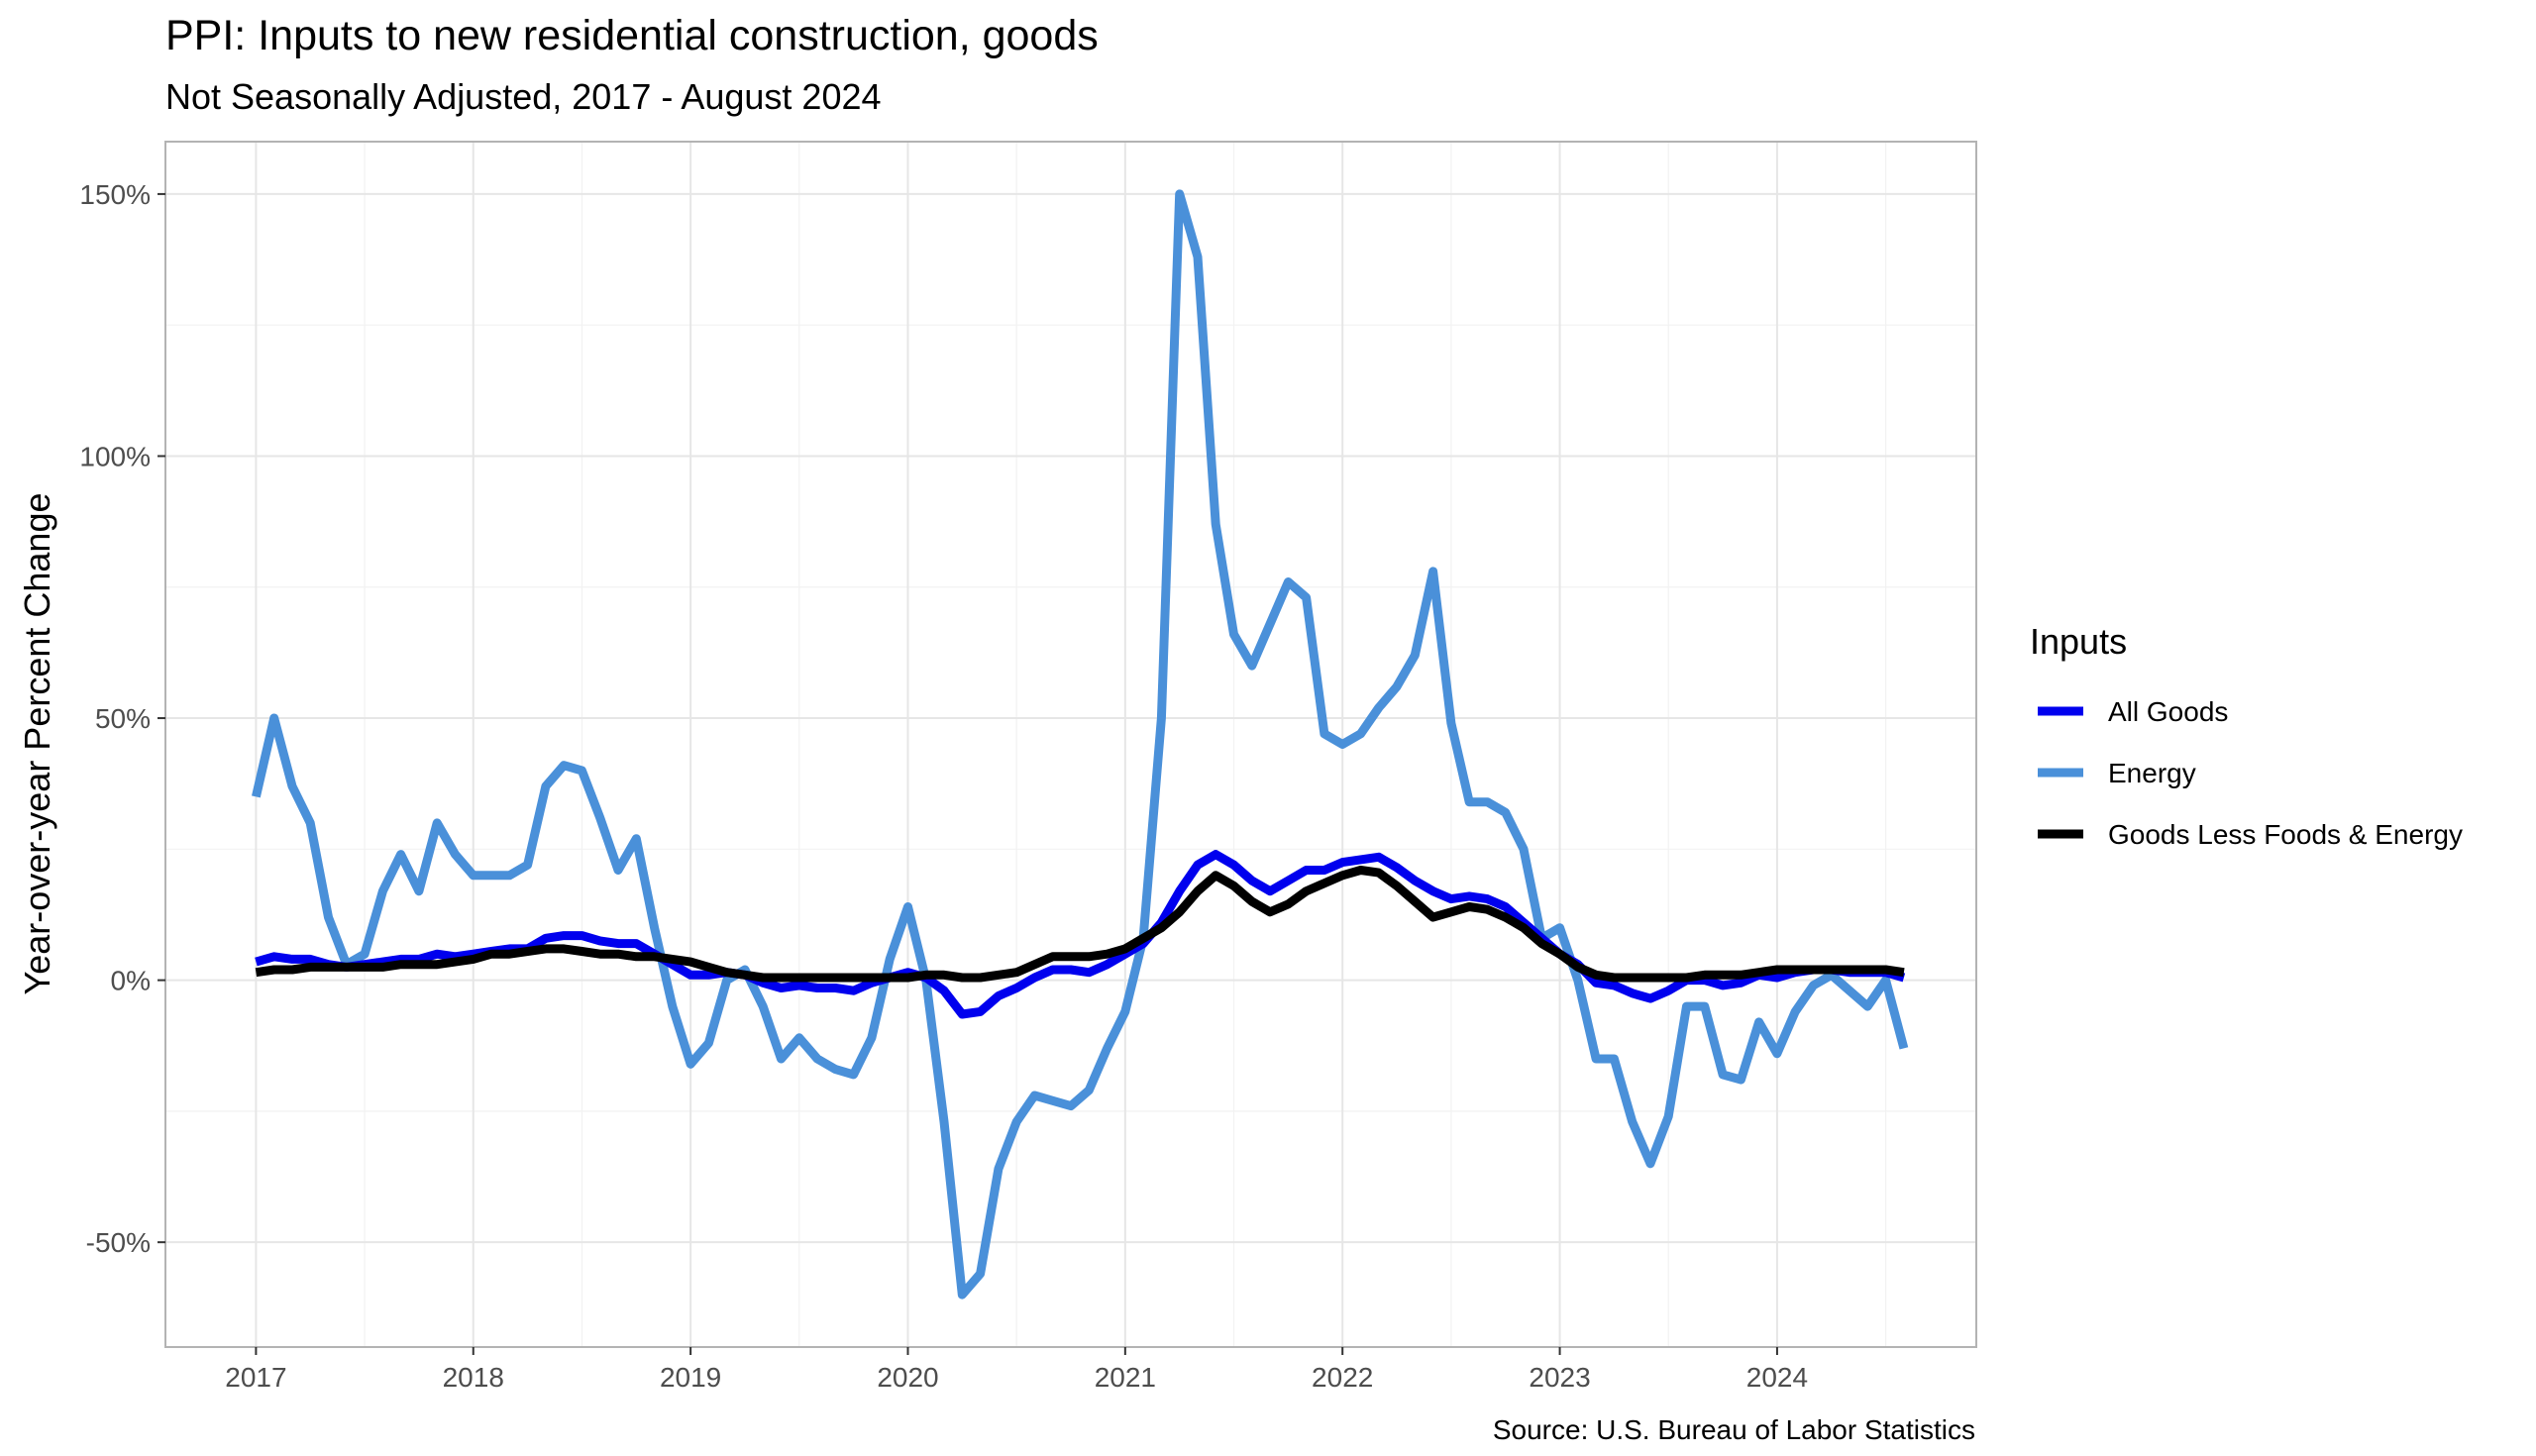 The image size is (2536, 1456). I want to click on x-tick-label: 2019, so click(690, 1377).